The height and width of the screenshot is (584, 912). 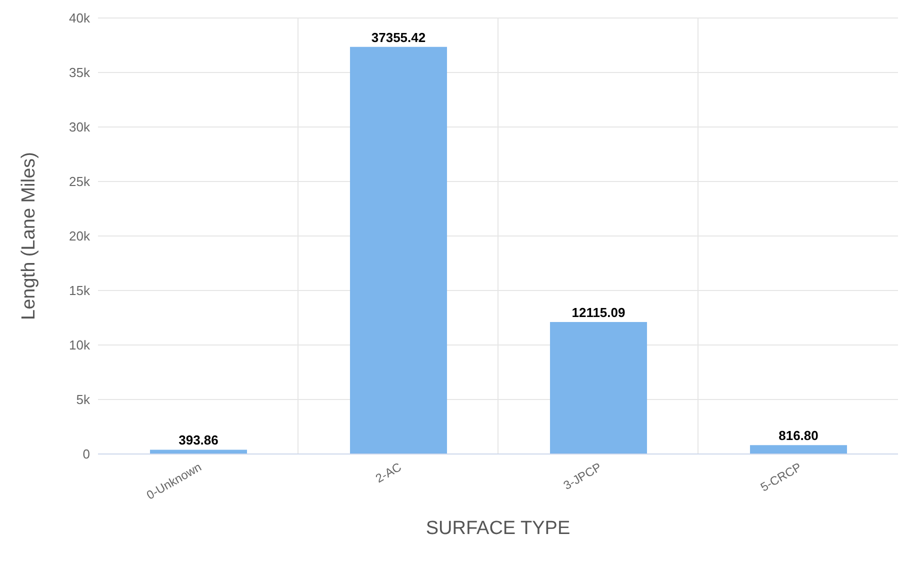 What do you see at coordinates (198, 440) in the screenshot?
I see `data-label: 393.86` at bounding box center [198, 440].